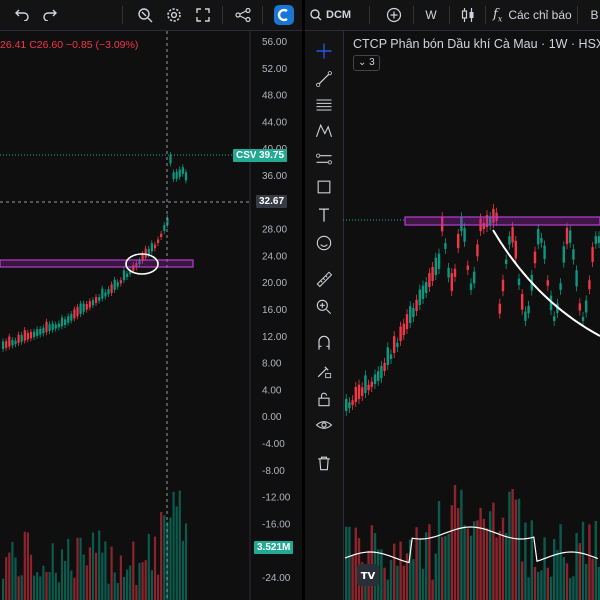  I want to click on crosshair-icon, so click(324, 51).